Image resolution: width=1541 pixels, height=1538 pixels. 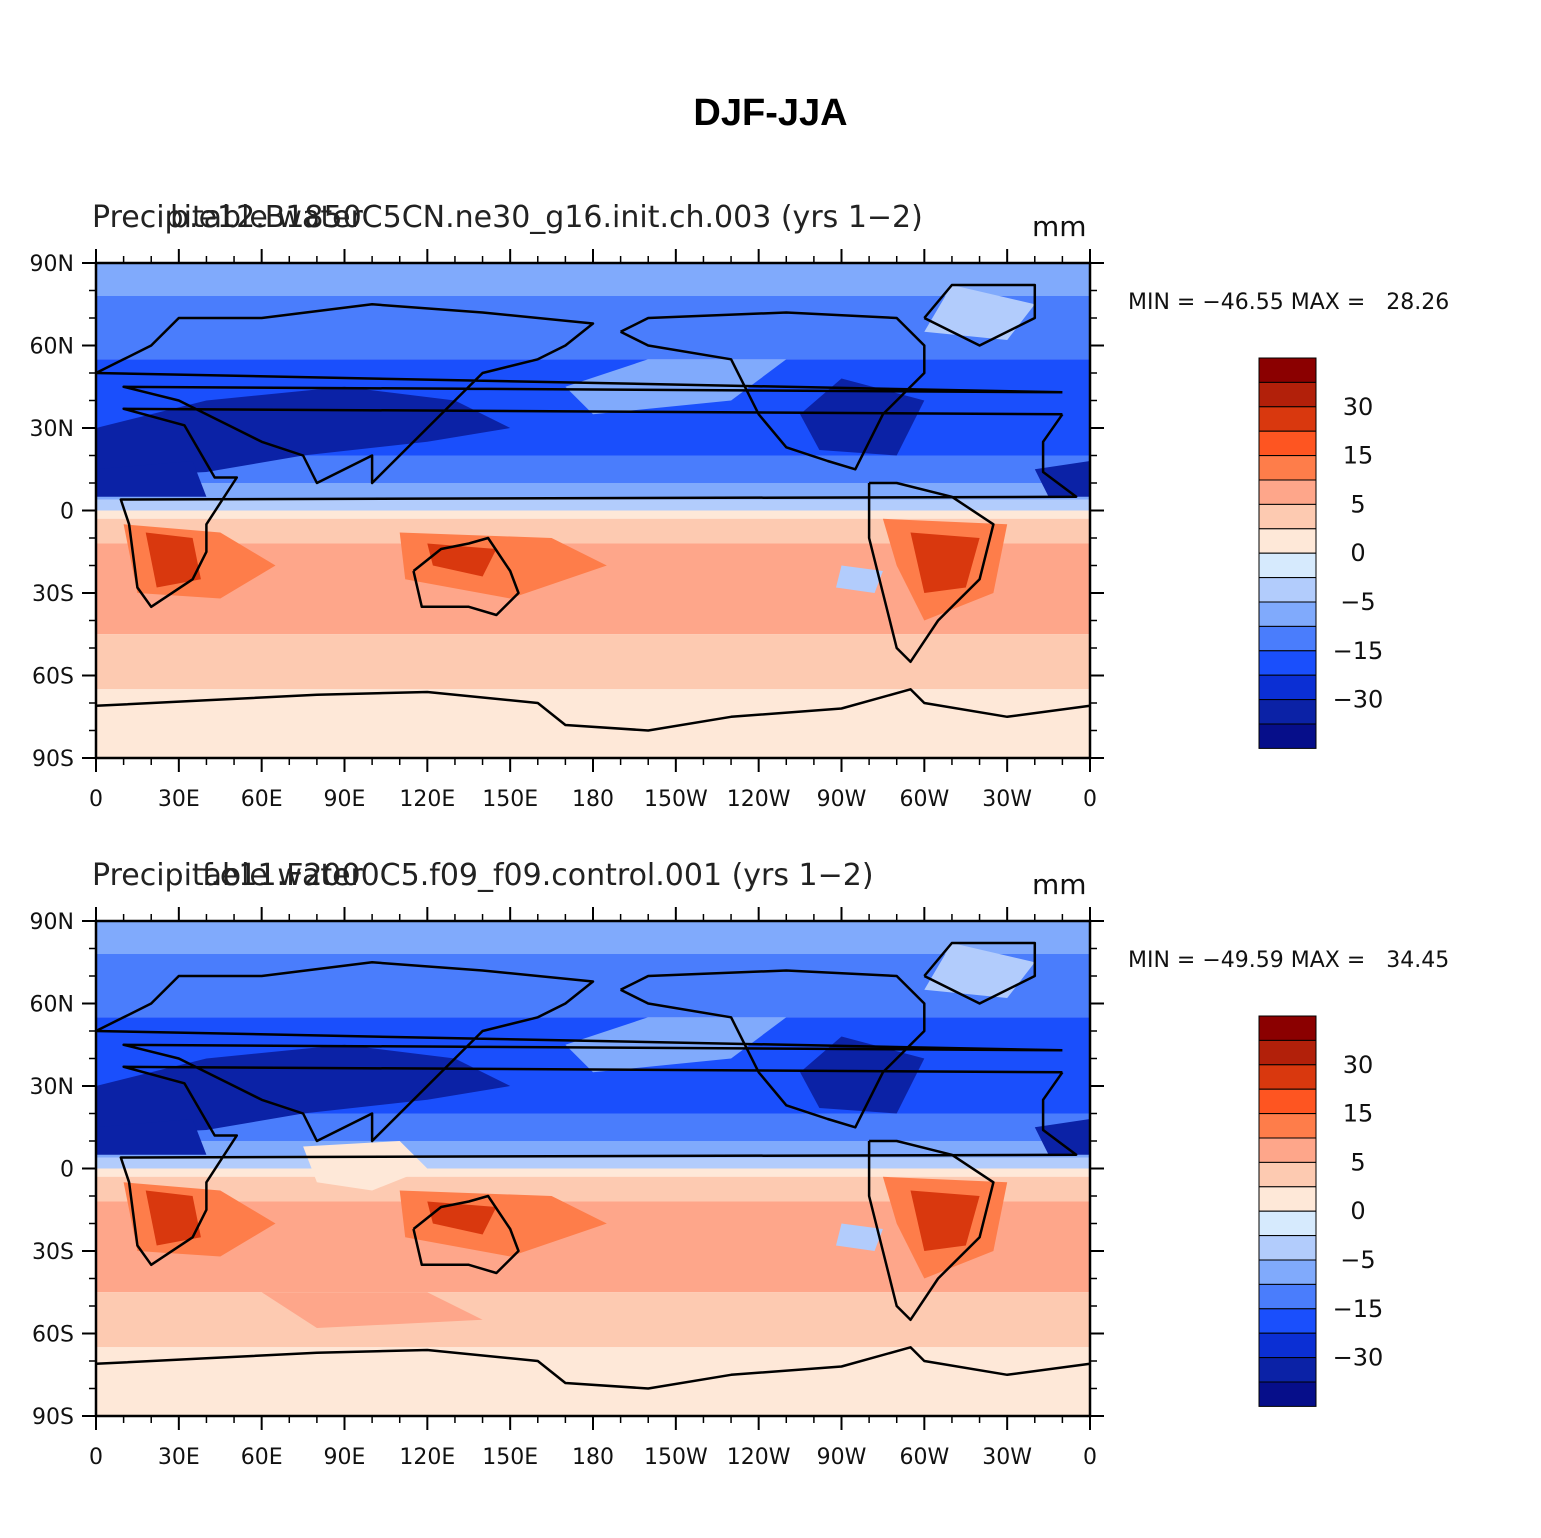 I want to click on coast-africa, so click(x=598, y=508).